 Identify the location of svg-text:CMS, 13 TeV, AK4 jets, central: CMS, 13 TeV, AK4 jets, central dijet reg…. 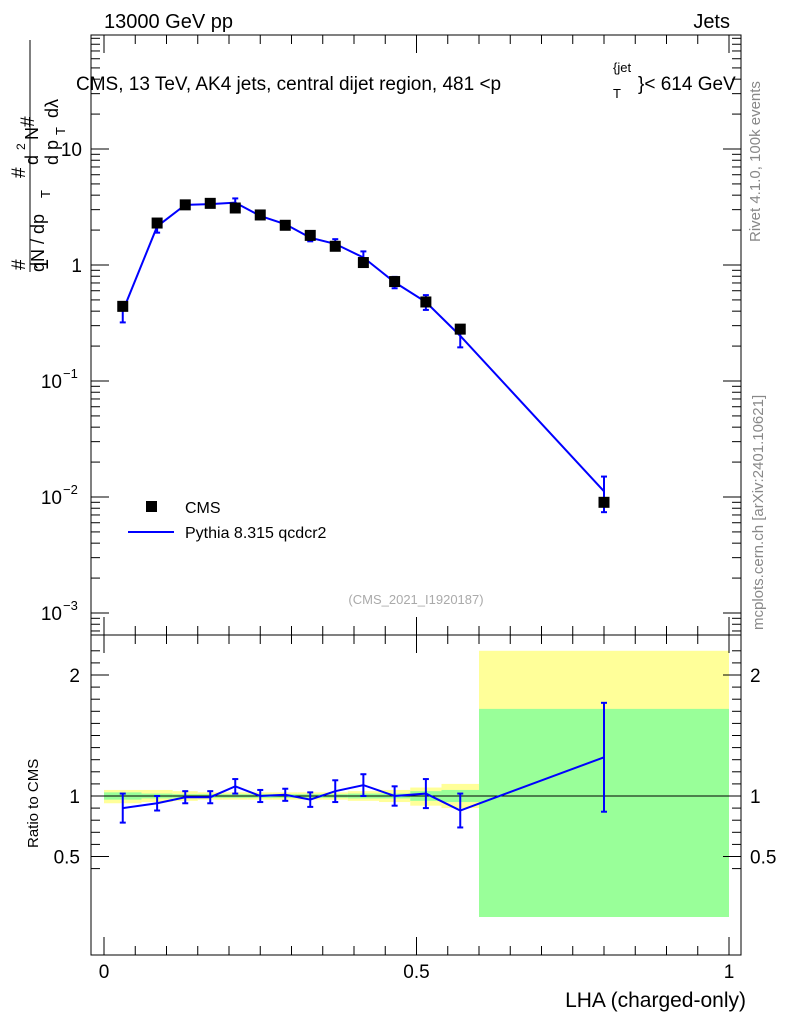
(288, 84).